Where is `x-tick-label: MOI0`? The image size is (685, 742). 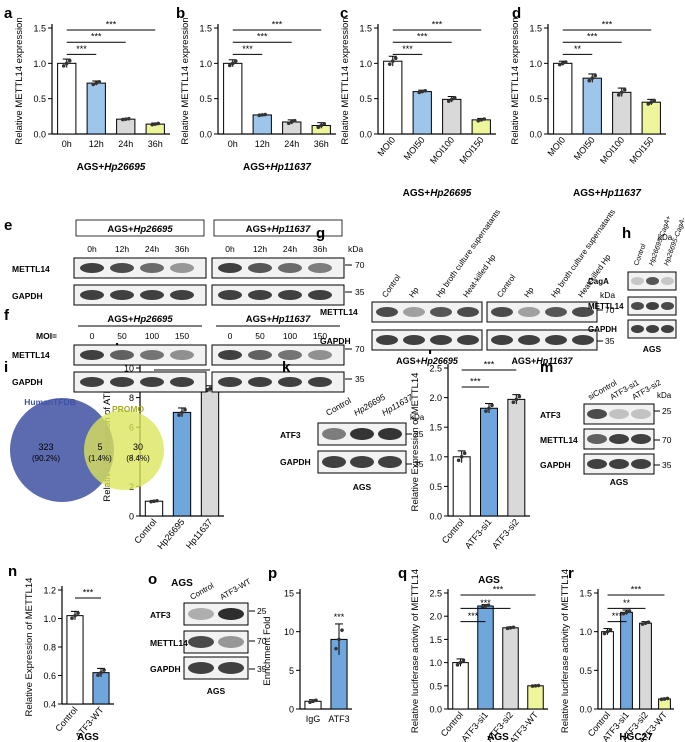 x-tick-label: MOI0 is located at coordinates (556, 146).